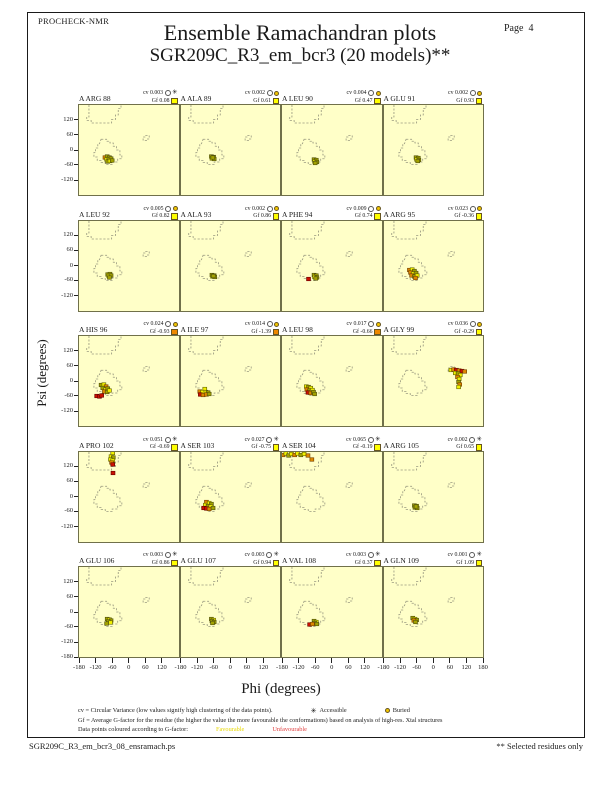 This screenshot has height=792, width=612. I want to click on residue-name: A GLU 91, so click(399, 98).